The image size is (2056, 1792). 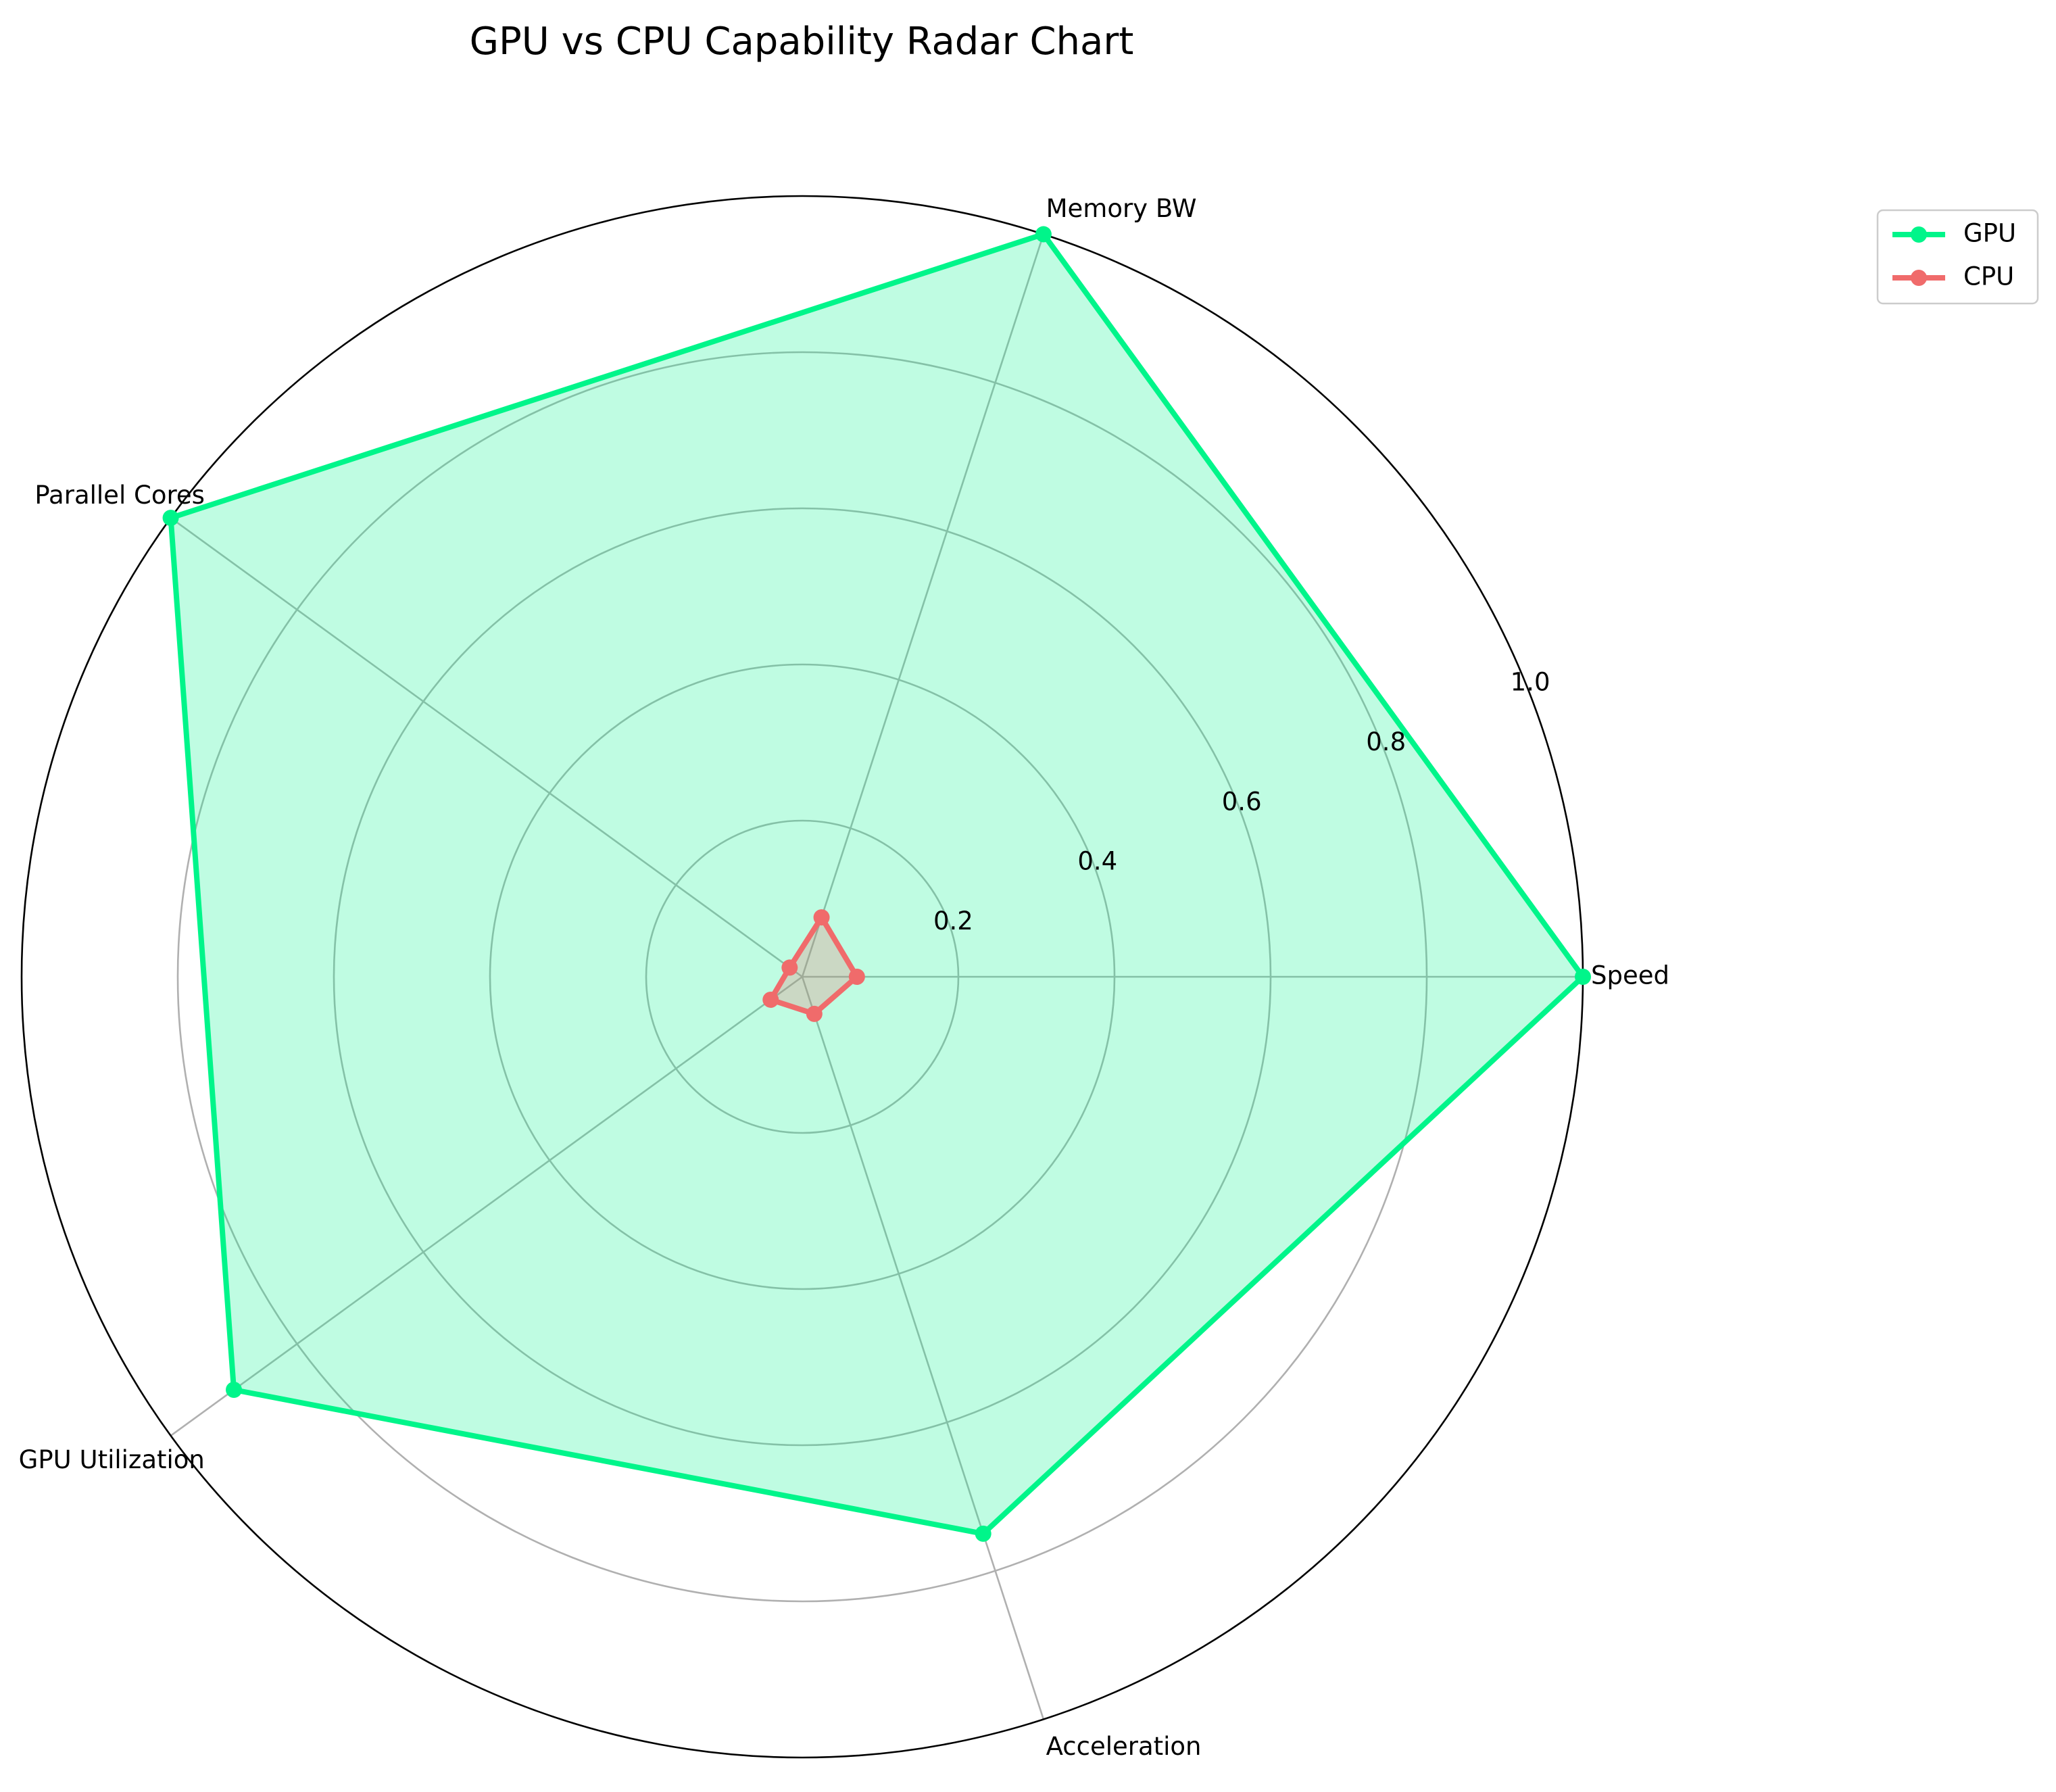 I want to click on axis-label-1: Memory BW, so click(x=1121, y=208).